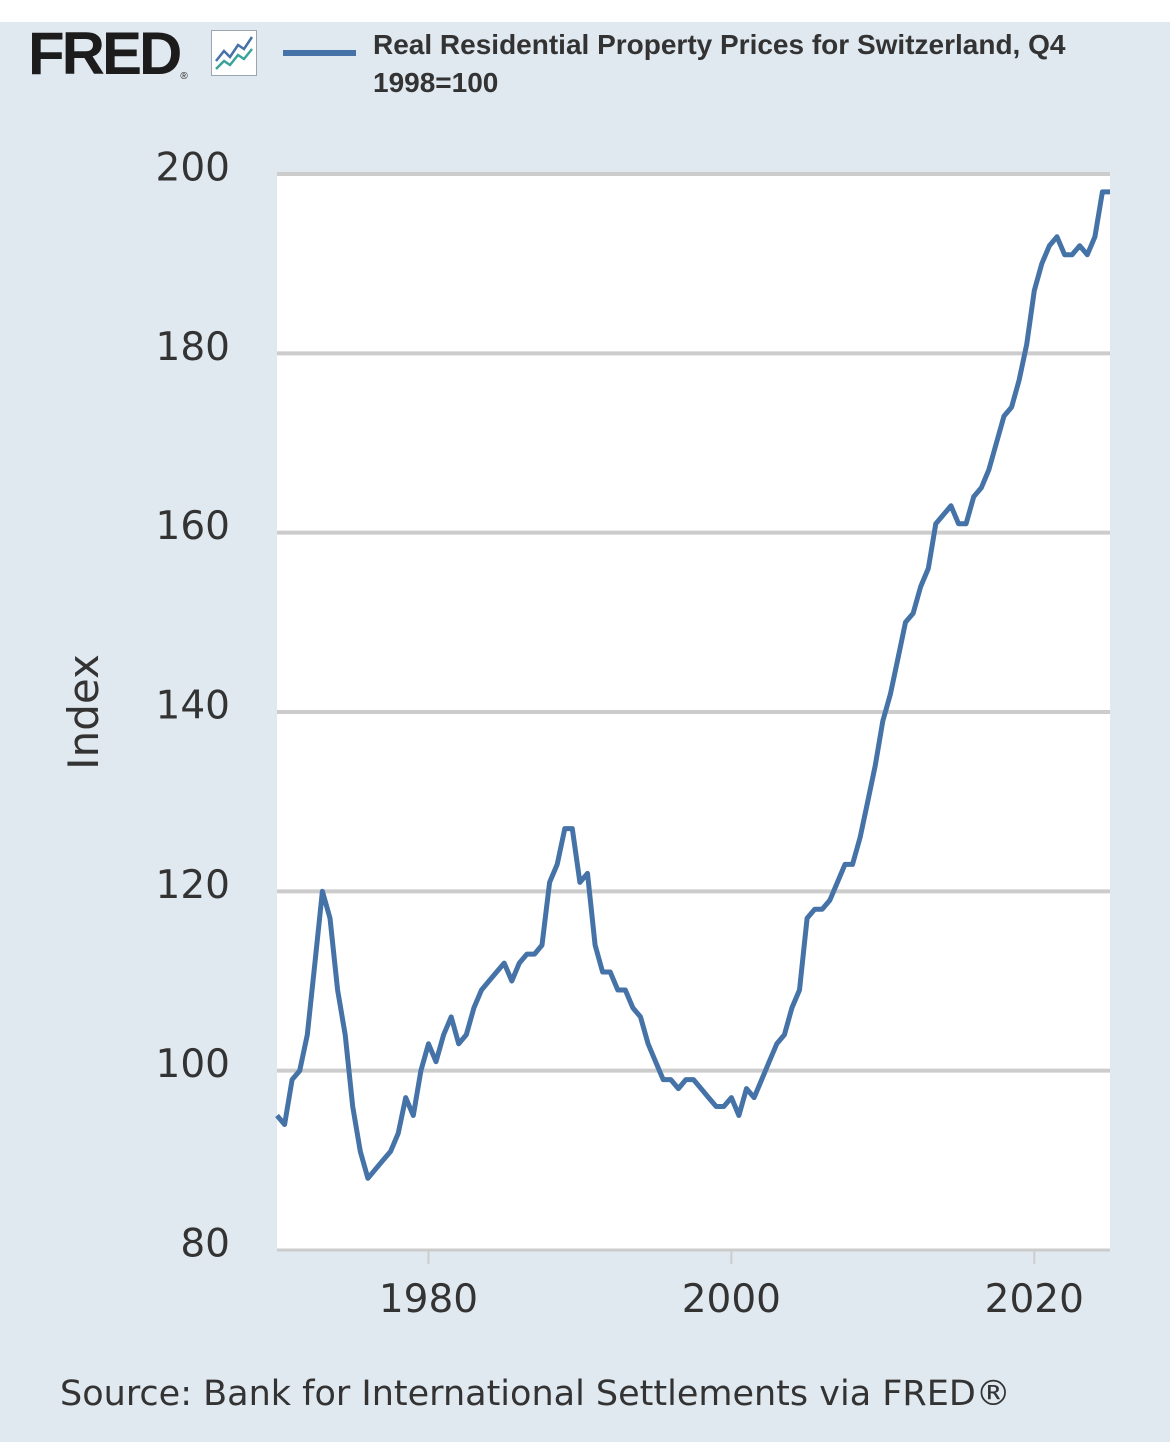  What do you see at coordinates (184, 76) in the screenshot?
I see `fred-logo-registered-mark: ®` at bounding box center [184, 76].